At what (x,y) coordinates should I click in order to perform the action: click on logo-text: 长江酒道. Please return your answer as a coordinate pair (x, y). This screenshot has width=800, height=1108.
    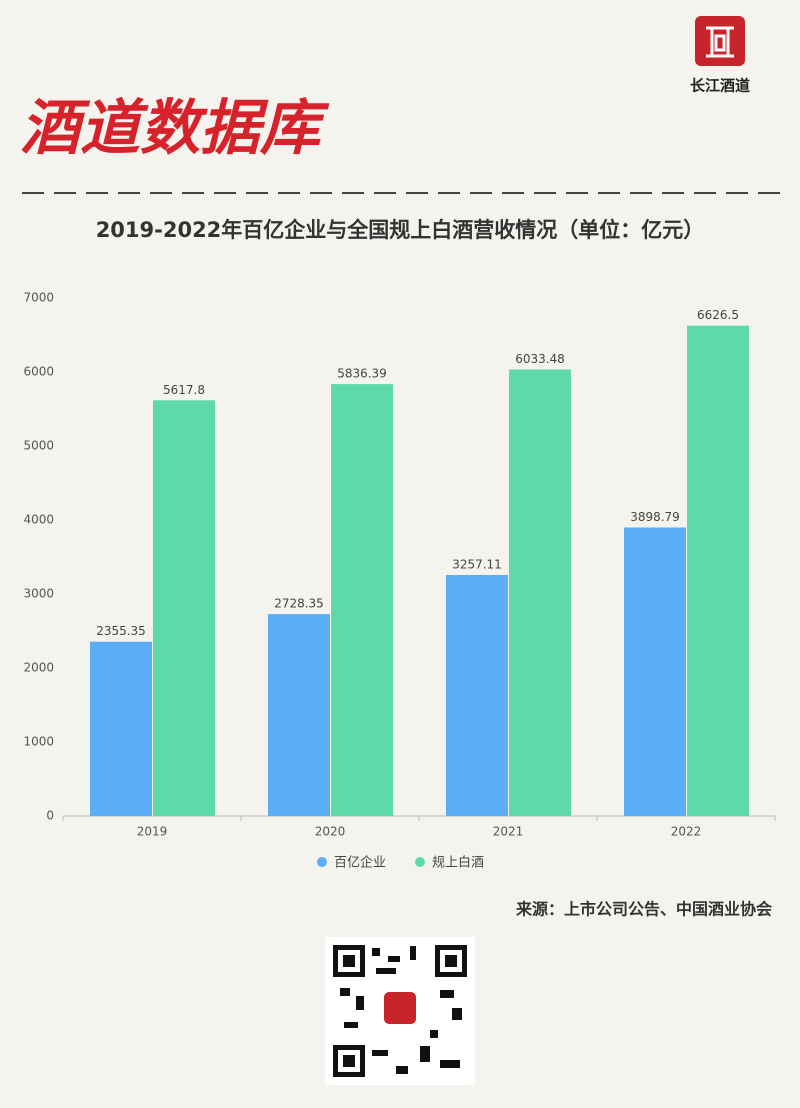
    Looking at the image, I should click on (720, 86).